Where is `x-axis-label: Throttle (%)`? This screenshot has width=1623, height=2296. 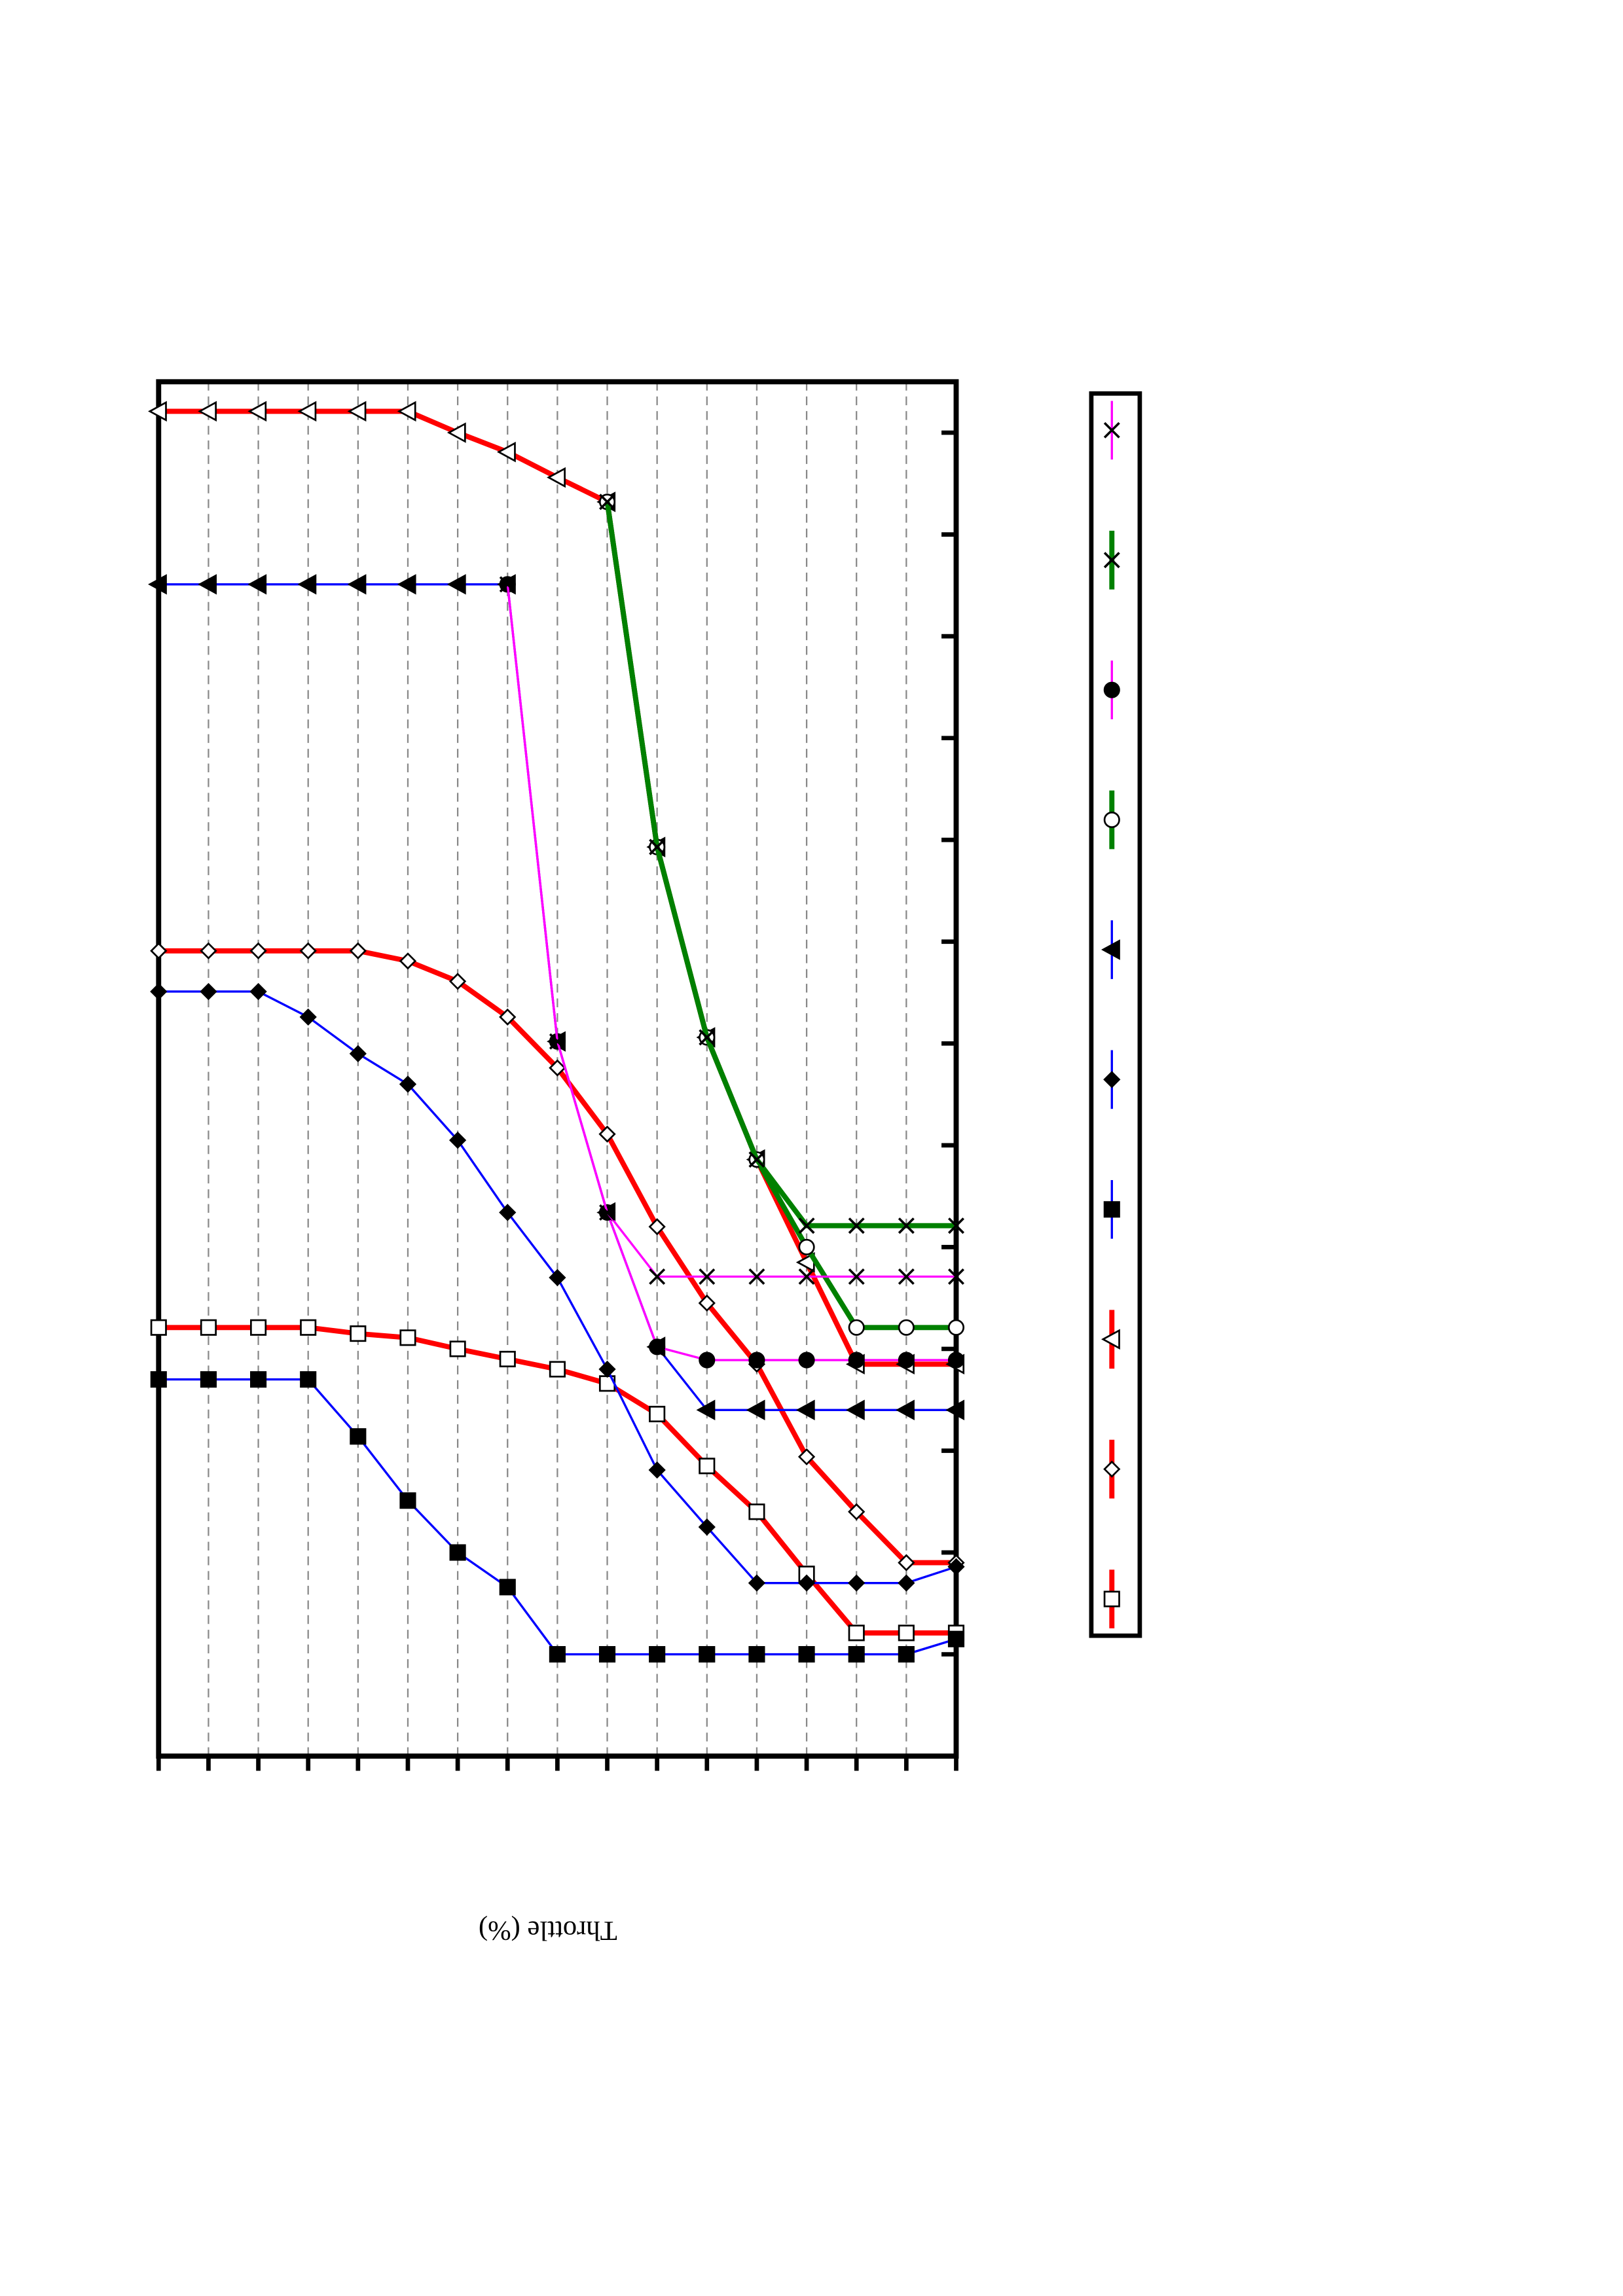
x-axis-label: Throttle (%) is located at coordinates (548, 1930).